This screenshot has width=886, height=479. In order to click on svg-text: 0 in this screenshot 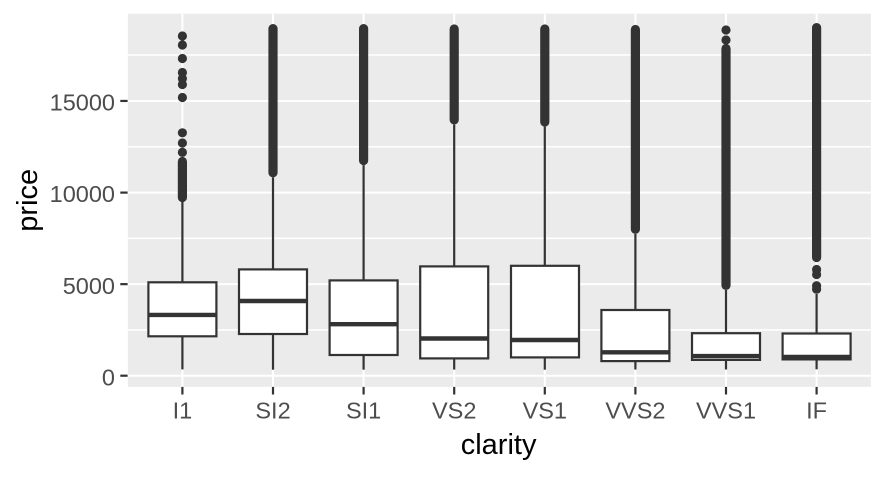, I will do `click(108, 377)`.